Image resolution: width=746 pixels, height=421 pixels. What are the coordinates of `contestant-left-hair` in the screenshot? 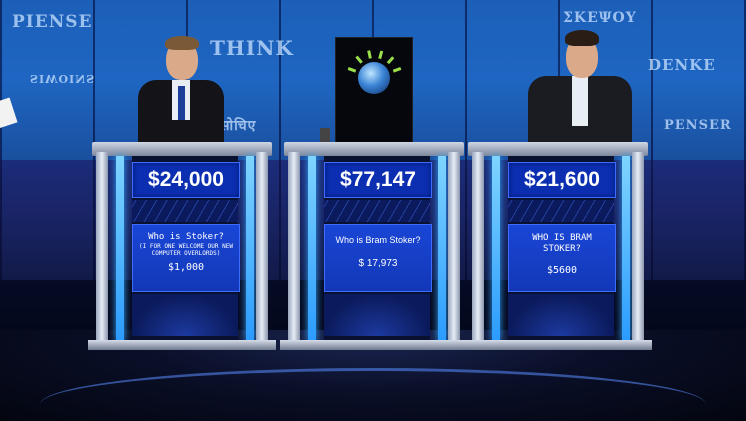 It's located at (182, 43).